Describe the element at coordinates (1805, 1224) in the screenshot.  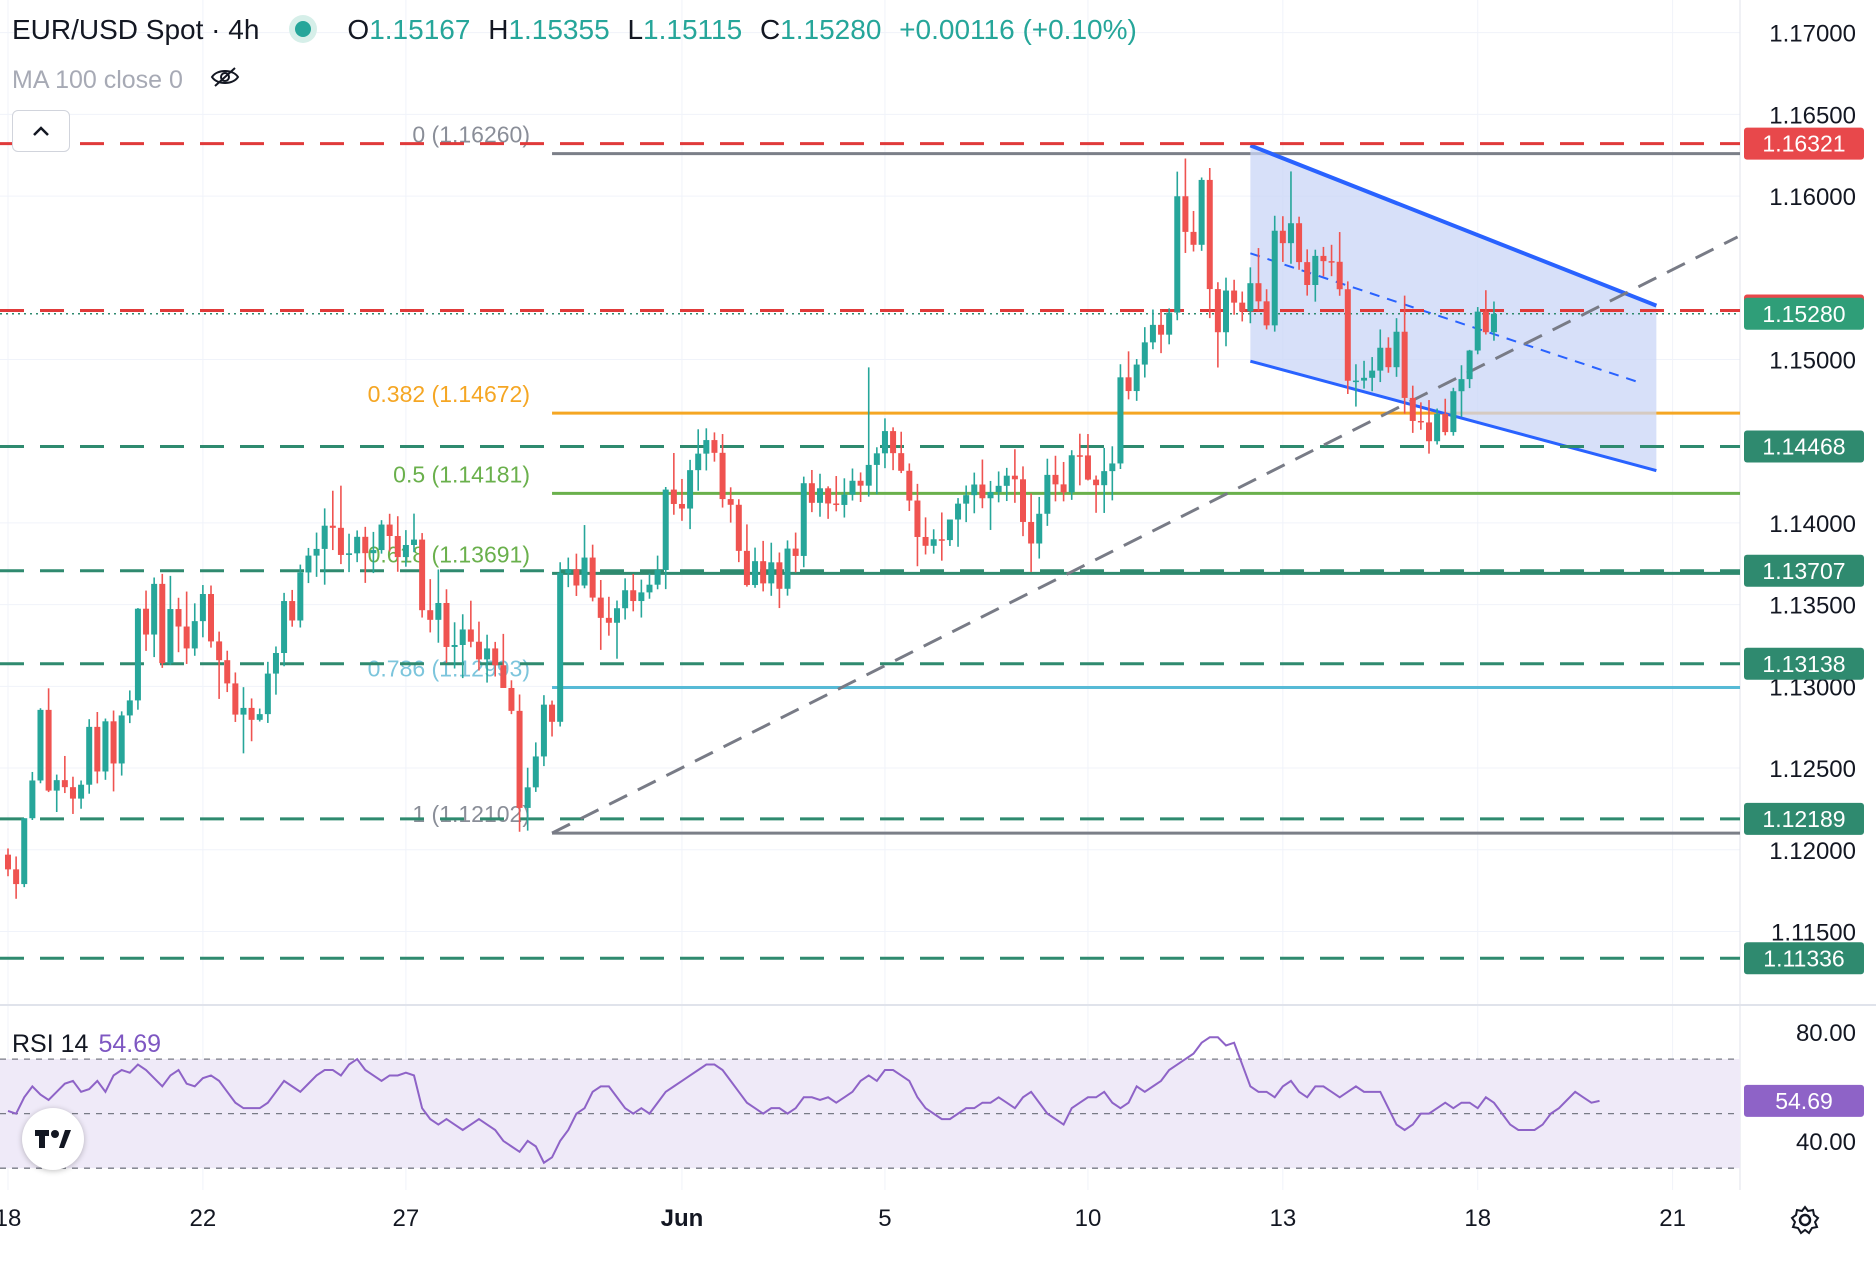
I see `settings-gear-icon` at that location.